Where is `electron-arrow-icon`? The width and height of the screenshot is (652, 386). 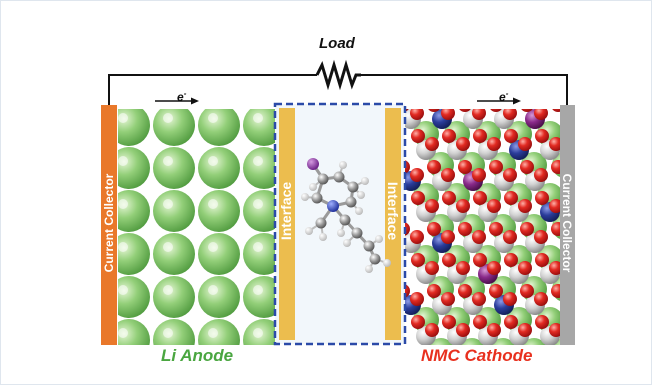 electron-arrow-icon is located at coordinates (177, 101).